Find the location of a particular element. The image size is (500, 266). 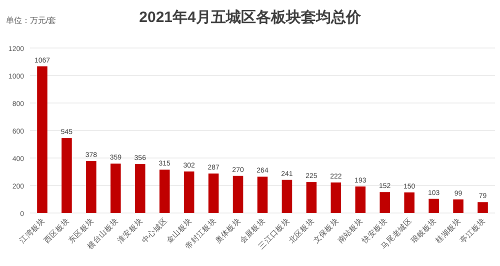

title: 2021年4月五城区各板块套均总价 is located at coordinates (250, 17).